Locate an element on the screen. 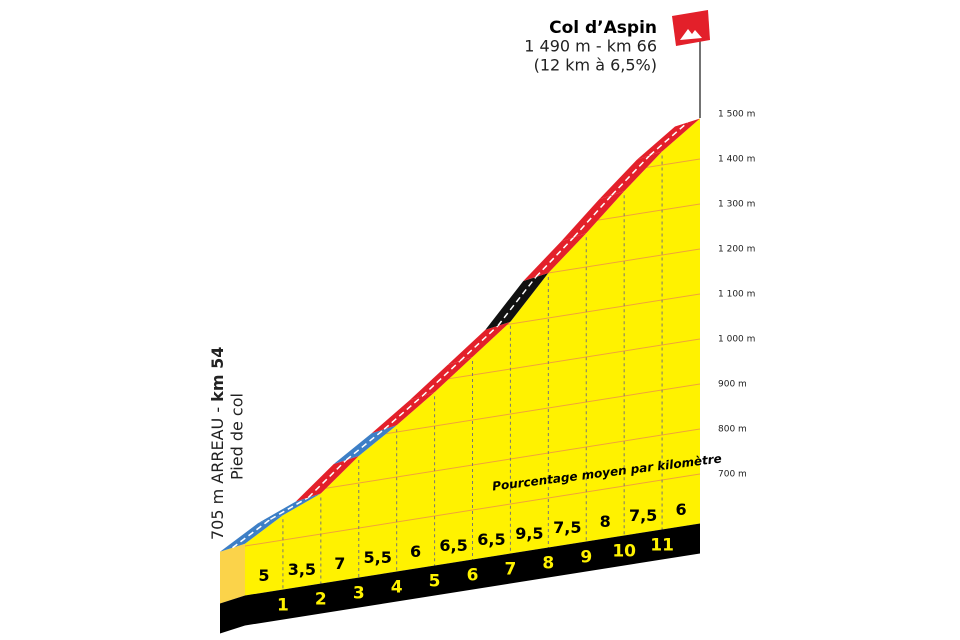 The height and width of the screenshot is (640, 960). y-tick-label: 1 000 m is located at coordinates (736, 340).